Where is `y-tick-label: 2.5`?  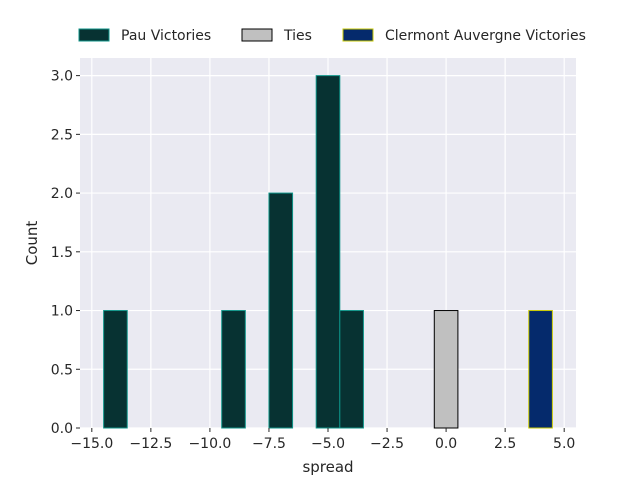 y-tick-label: 2.5 is located at coordinates (62, 135).